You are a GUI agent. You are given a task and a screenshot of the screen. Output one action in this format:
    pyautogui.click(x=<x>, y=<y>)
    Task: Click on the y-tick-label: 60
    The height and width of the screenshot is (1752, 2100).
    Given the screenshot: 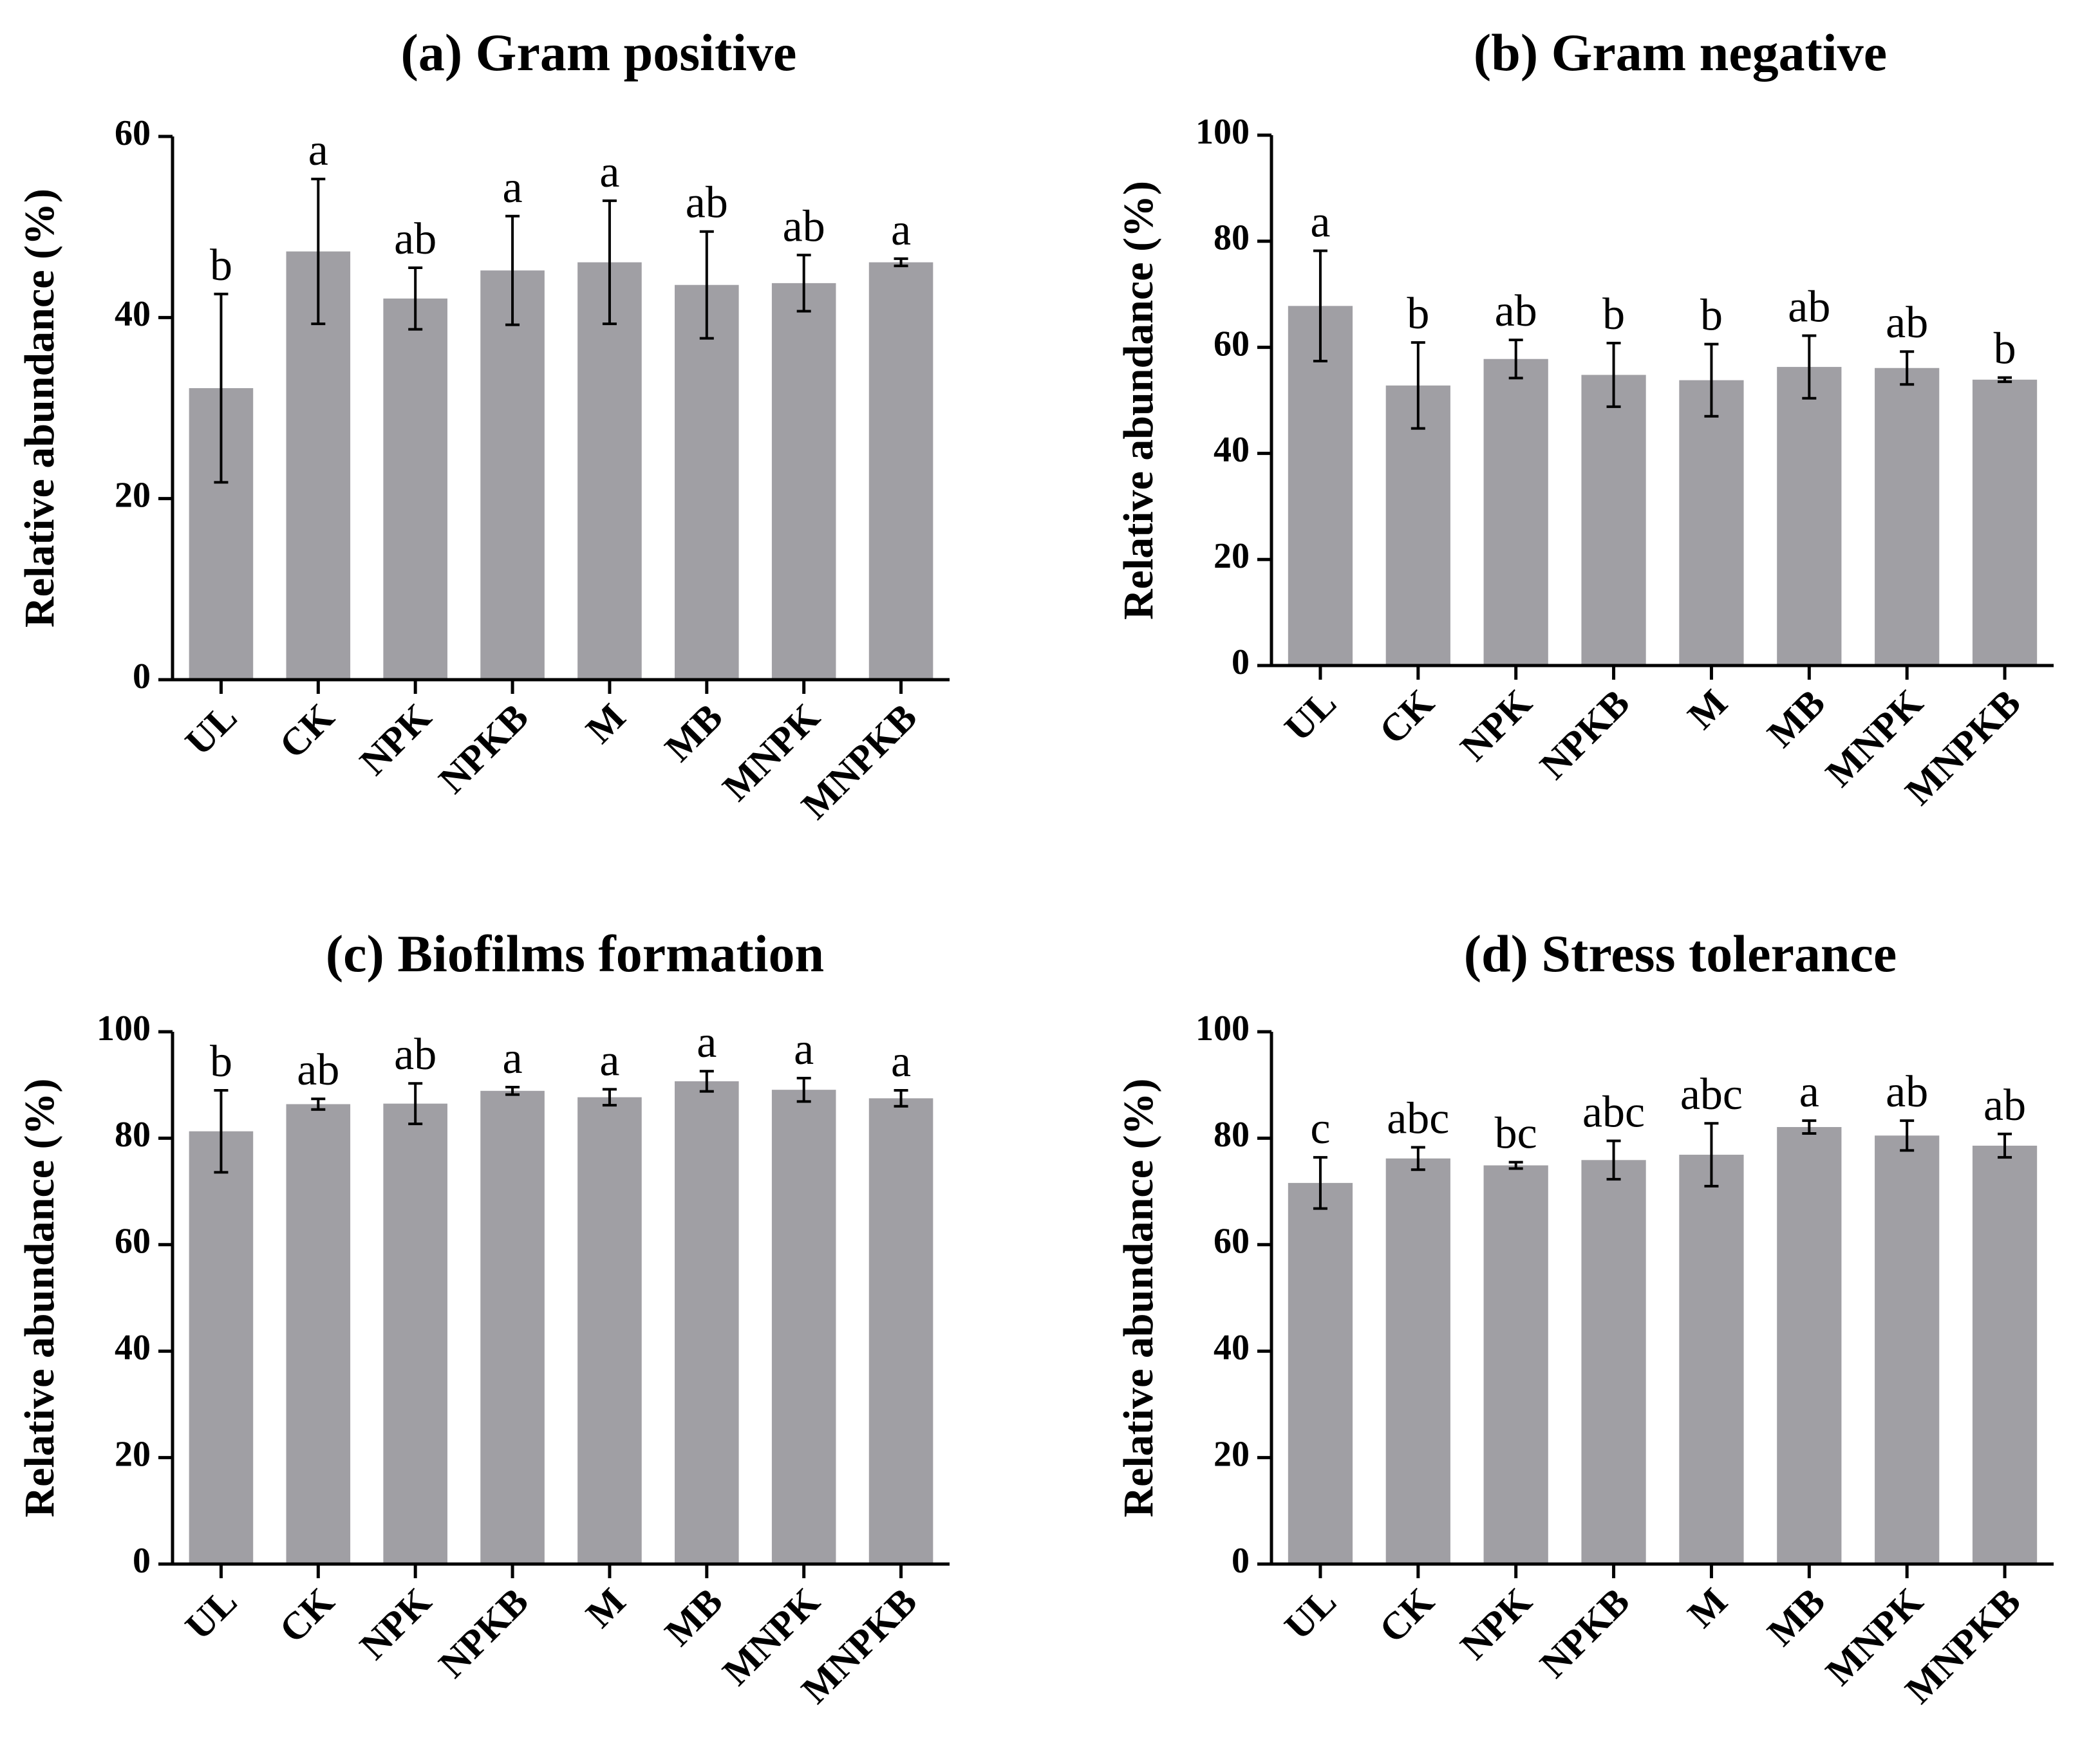 What is the action you would take?
    pyautogui.click(x=1232, y=344)
    